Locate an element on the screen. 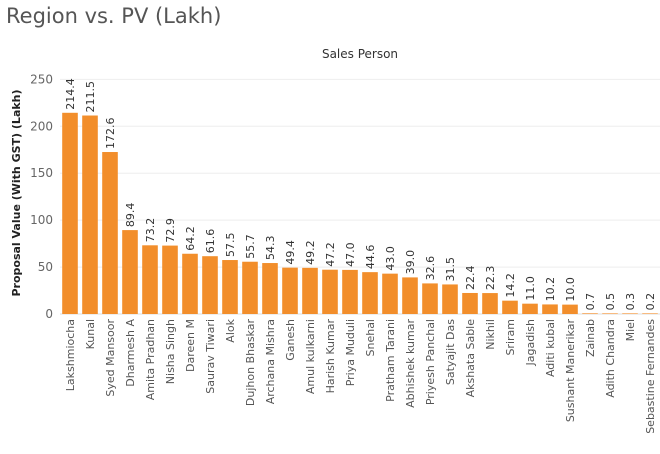 This screenshot has width=660, height=454. x-tick-label: Akshata Sable is located at coordinates (470, 358).